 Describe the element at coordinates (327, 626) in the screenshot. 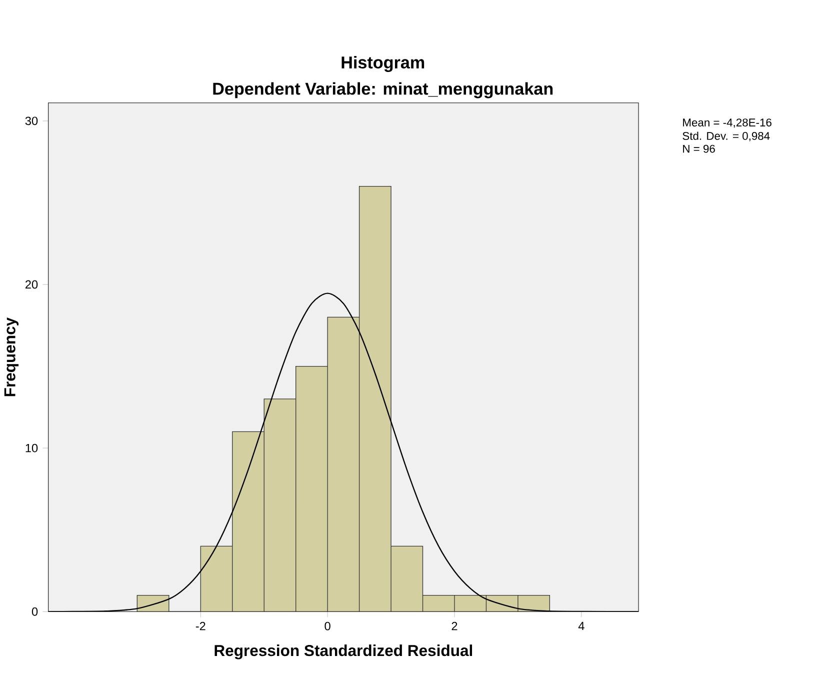

I see `x-tick-label: 0` at that location.